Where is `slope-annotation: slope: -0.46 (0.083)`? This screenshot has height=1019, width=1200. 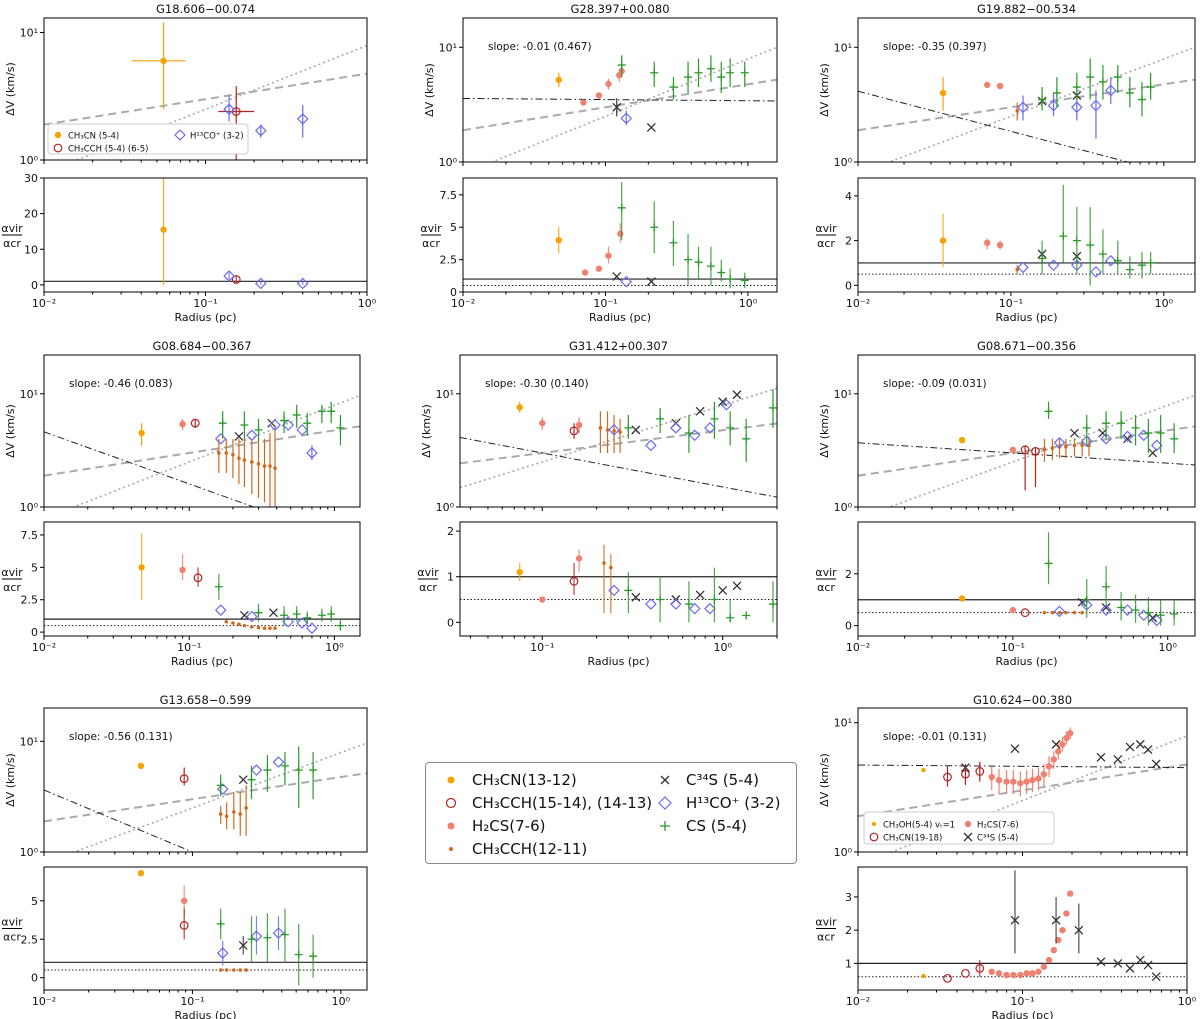
slope-annotation: slope: -0.46 (0.083) is located at coordinates (121, 384).